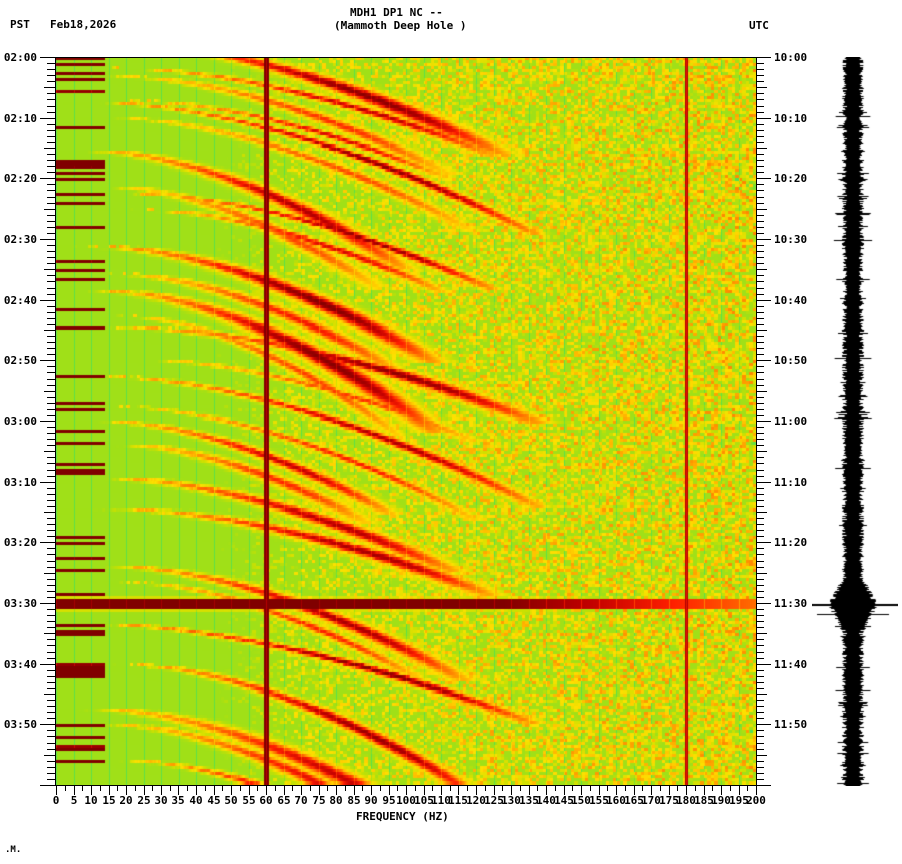 Image resolution: width=902 pixels, height=864 pixels. I want to click on timezone-label-utc: UTC, so click(759, 25).